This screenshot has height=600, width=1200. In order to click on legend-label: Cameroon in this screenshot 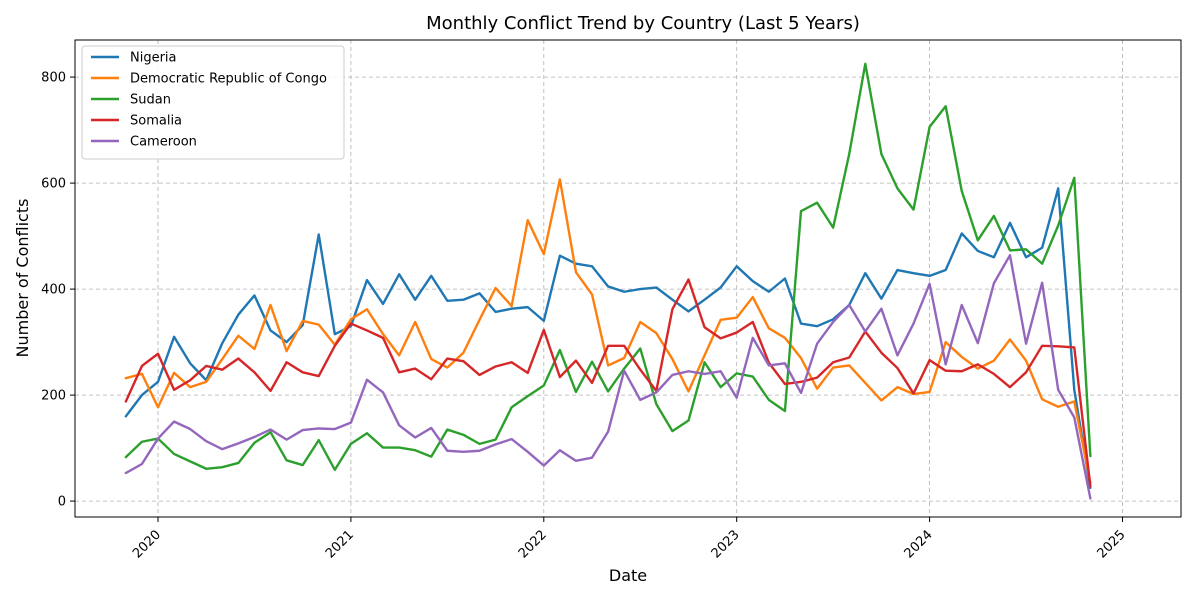, I will do `click(163, 142)`.